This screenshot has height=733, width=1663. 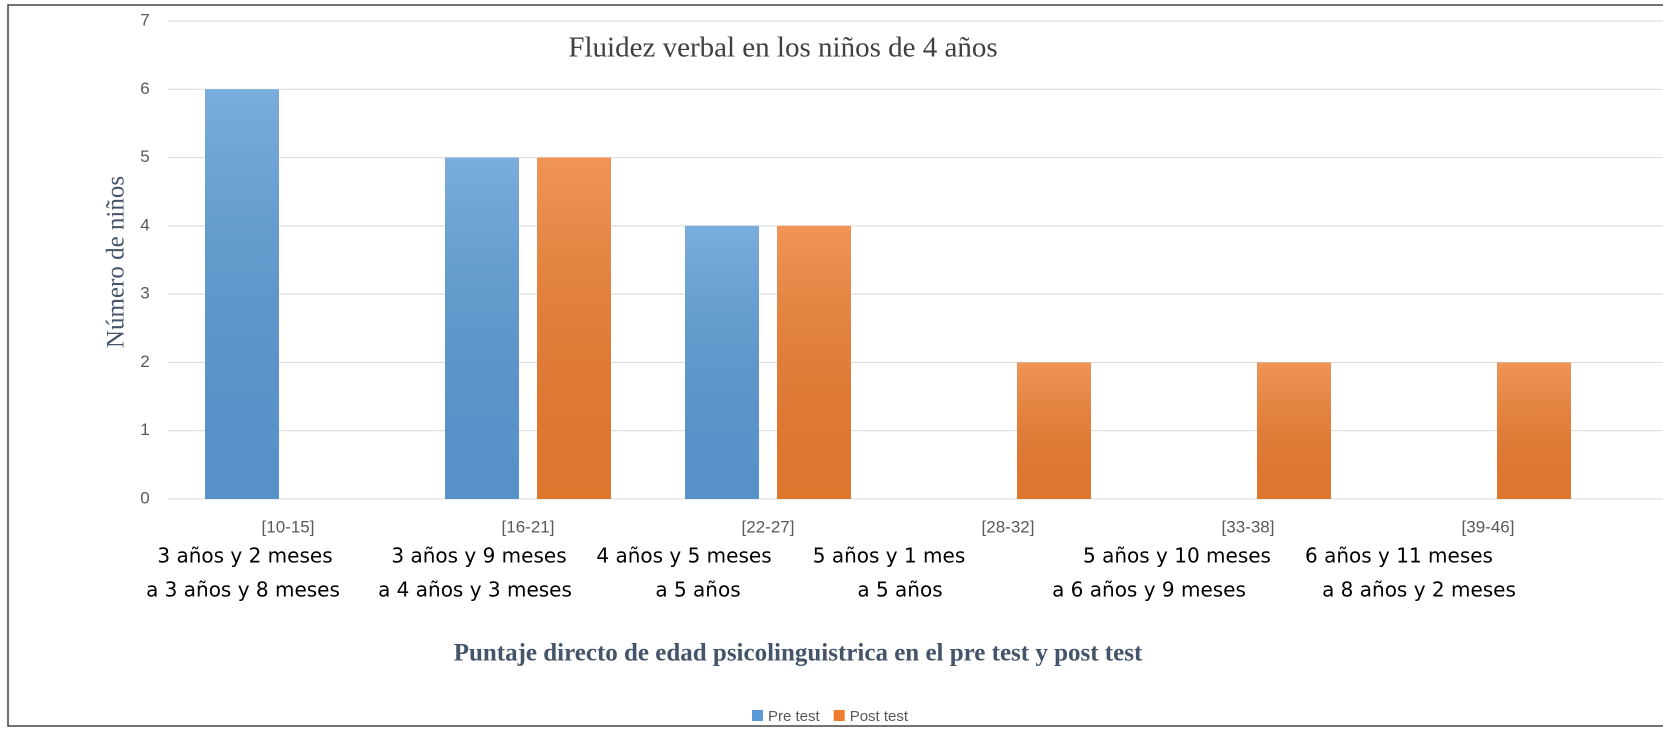 I want to click on y-tick-label: 5, so click(x=144, y=156).